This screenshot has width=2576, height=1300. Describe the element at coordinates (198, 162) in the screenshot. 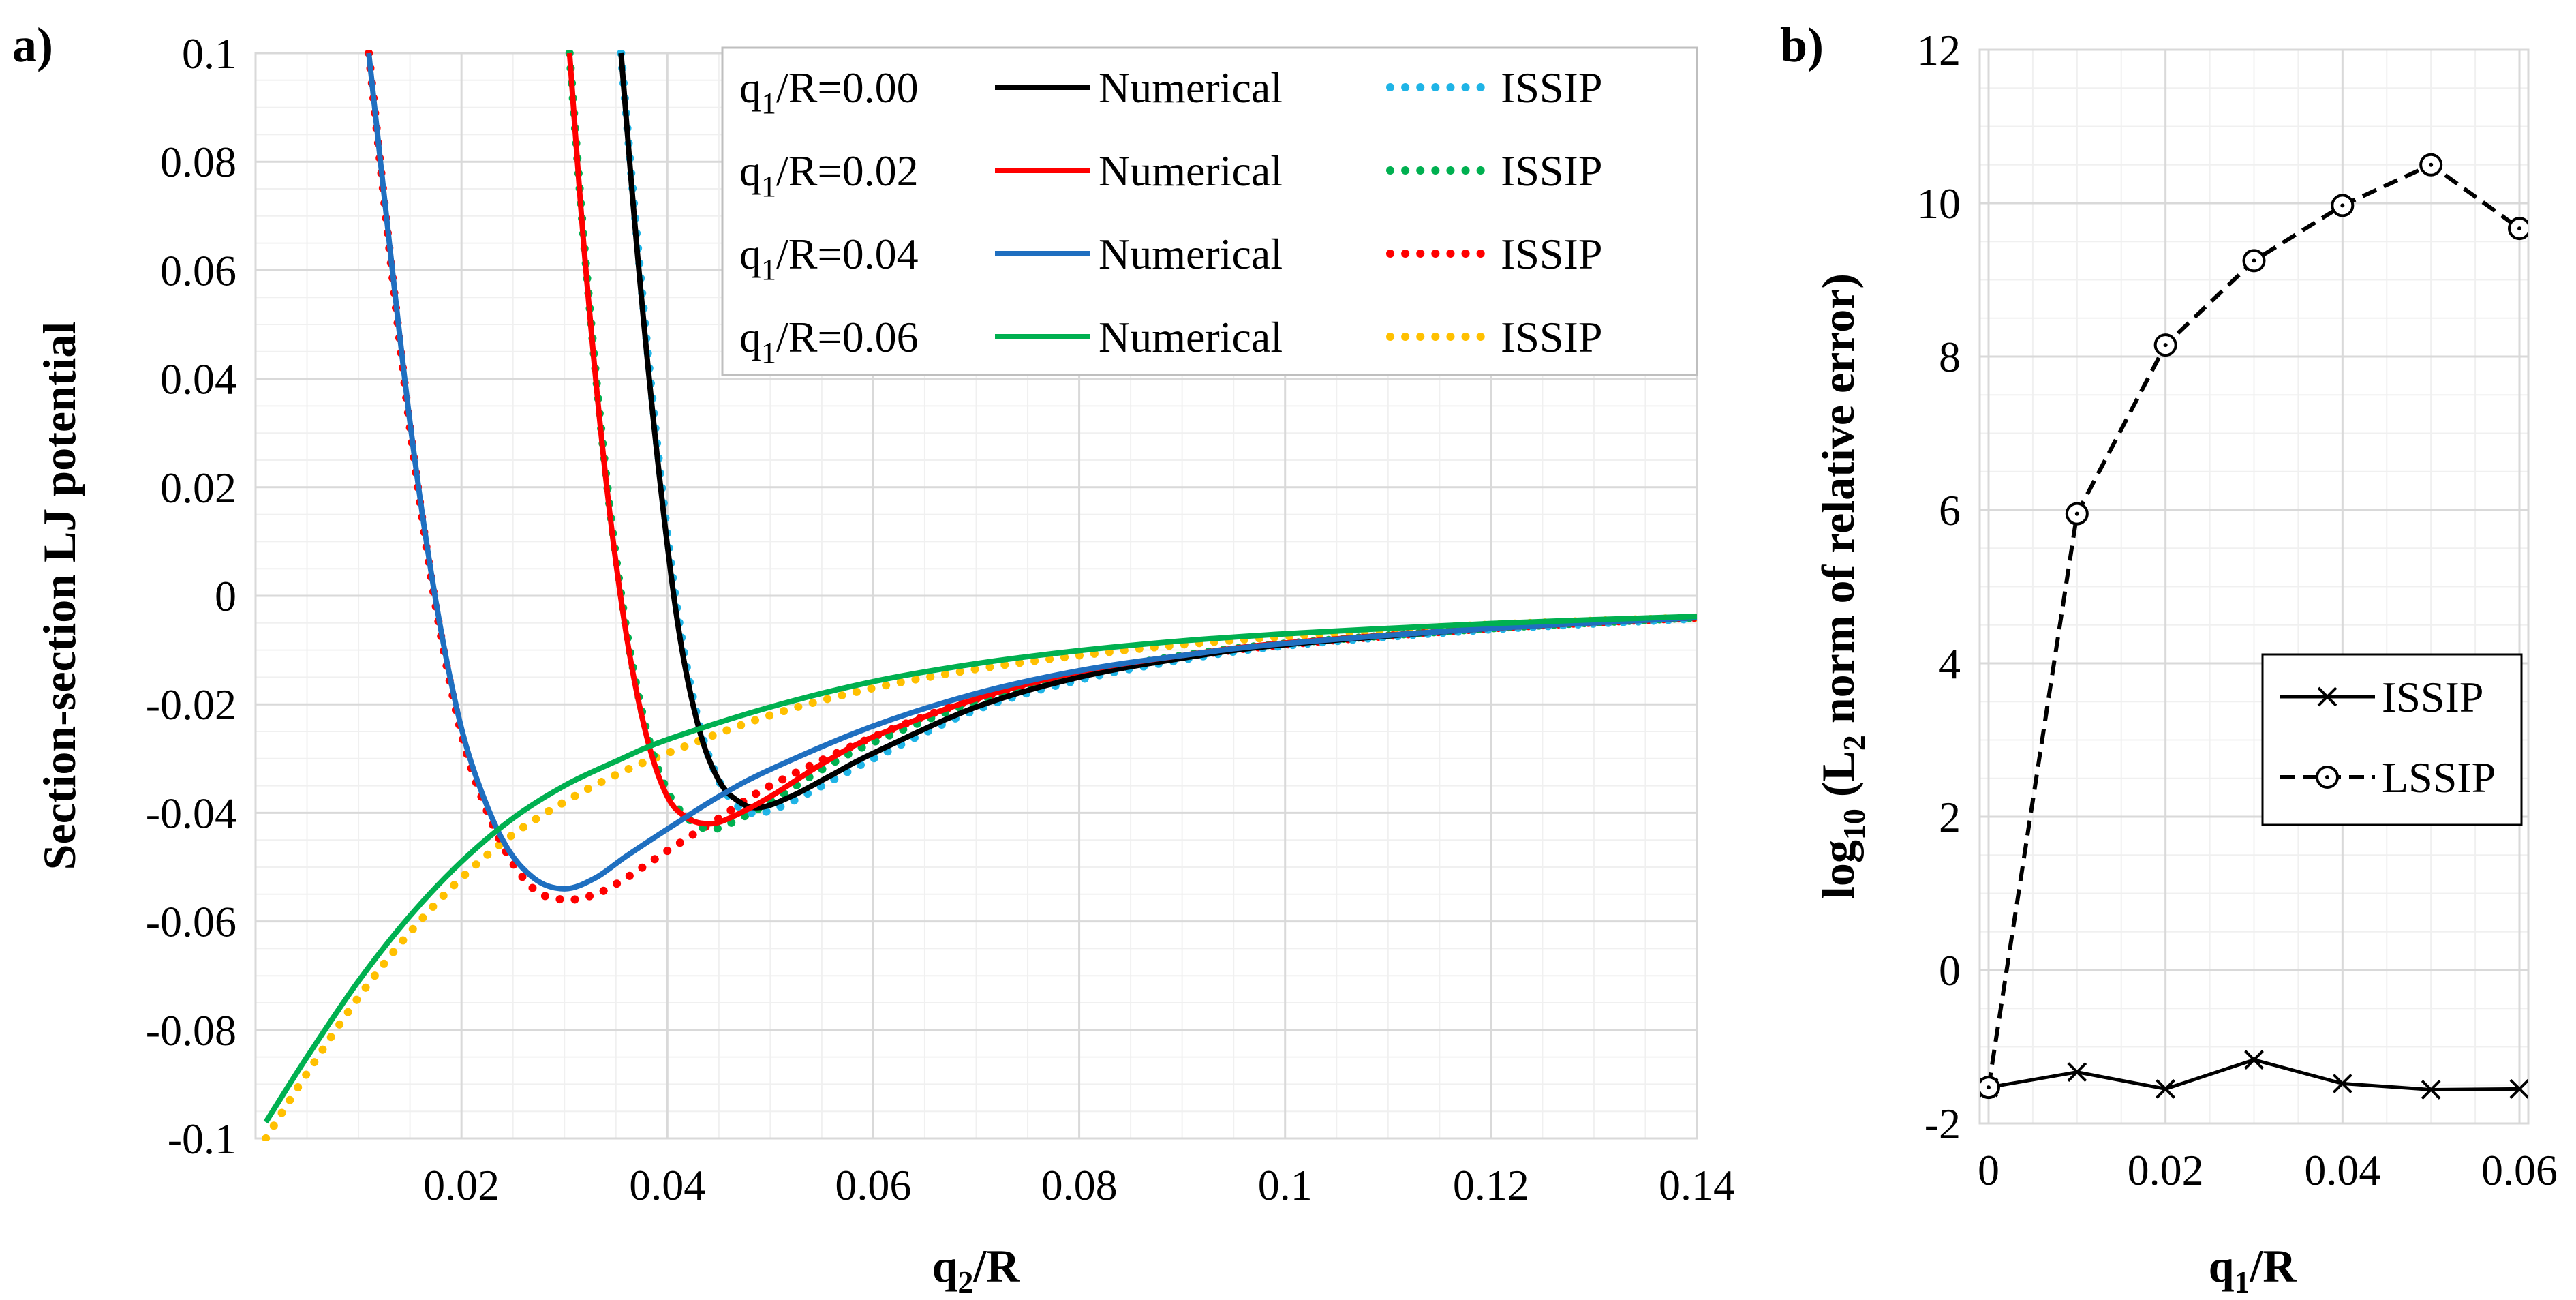

I see `y-tick-label: 0.08` at that location.